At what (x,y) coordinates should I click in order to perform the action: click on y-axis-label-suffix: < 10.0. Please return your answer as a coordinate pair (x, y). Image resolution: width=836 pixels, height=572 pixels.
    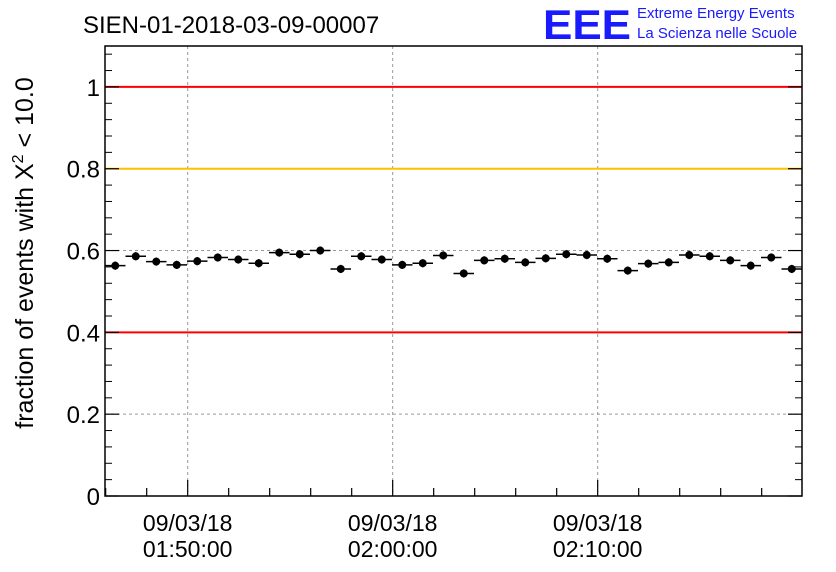
    Looking at the image, I should click on (25, 115).